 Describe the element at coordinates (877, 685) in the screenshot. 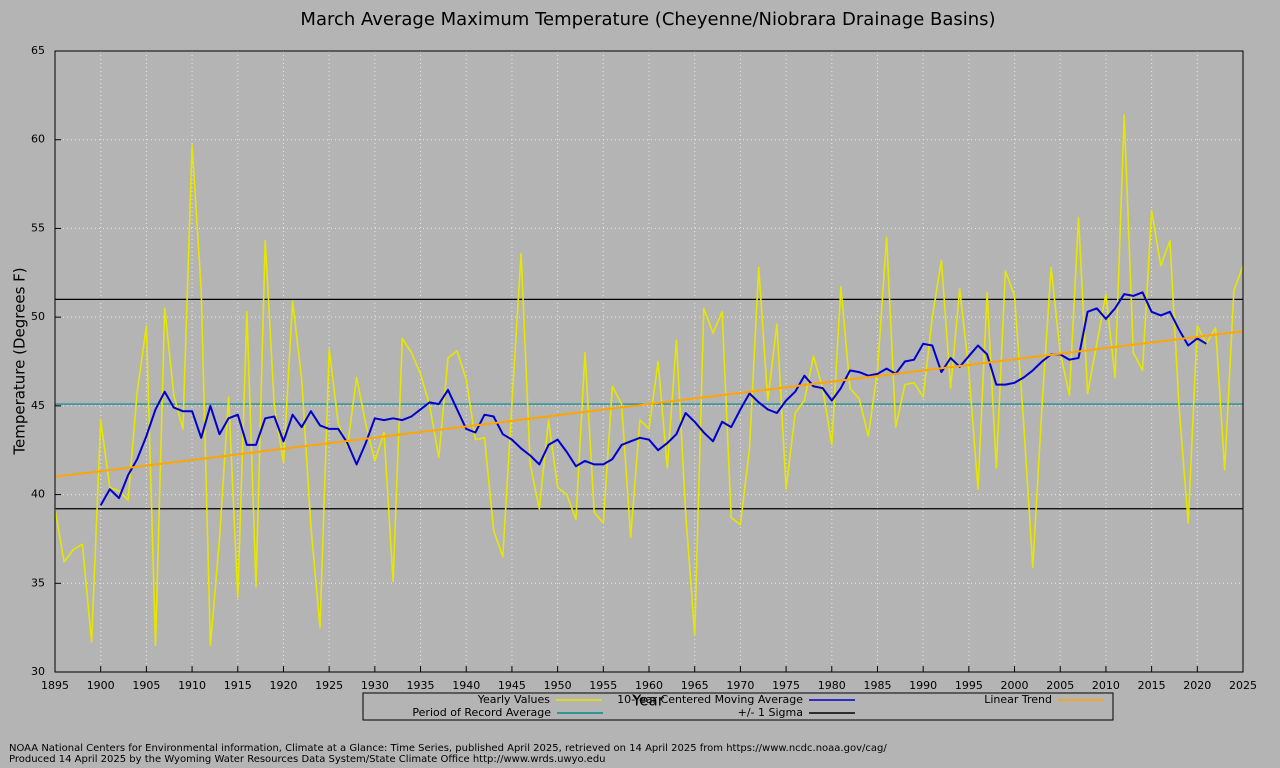

I see `x-tick-label: 1985` at that location.